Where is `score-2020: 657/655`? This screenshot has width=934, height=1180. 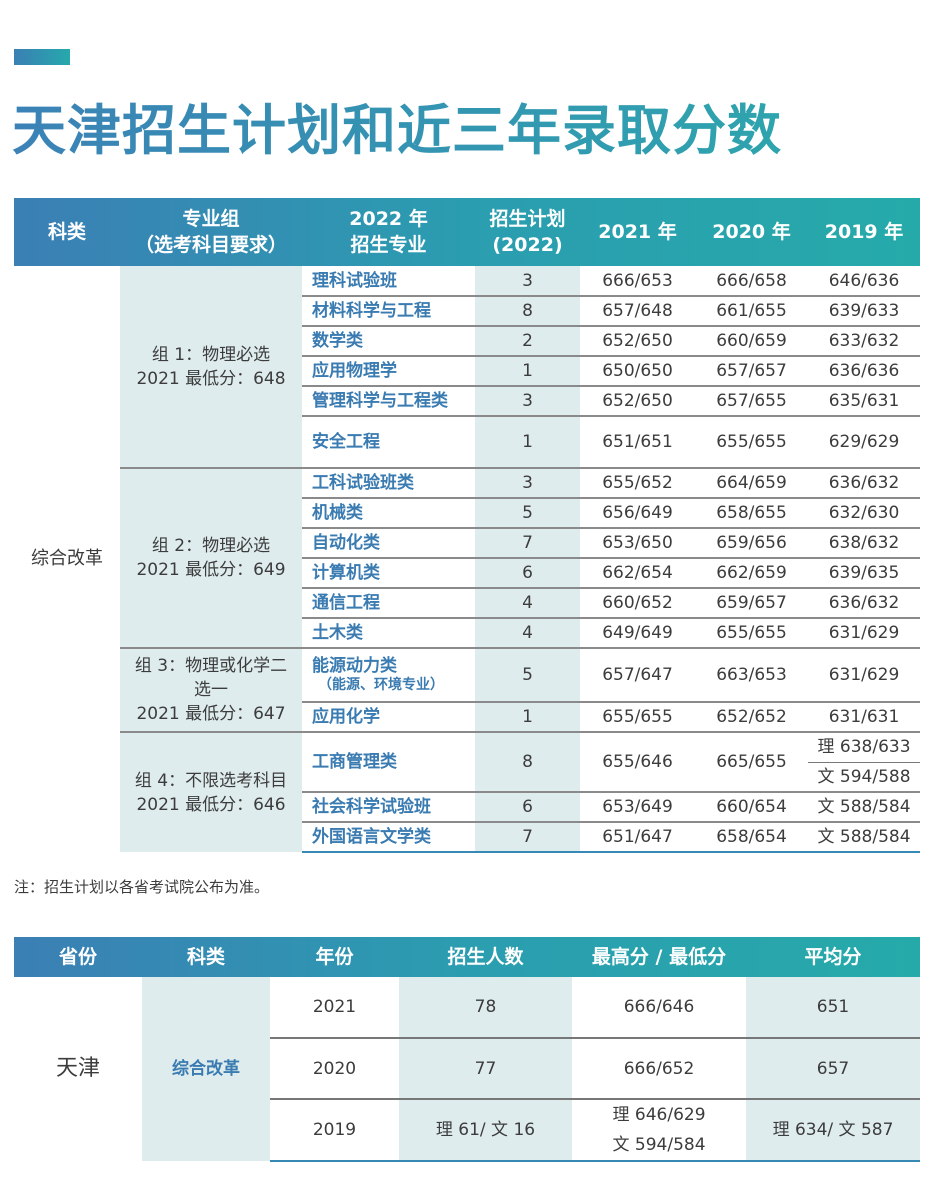 score-2020: 657/655 is located at coordinates (751, 400).